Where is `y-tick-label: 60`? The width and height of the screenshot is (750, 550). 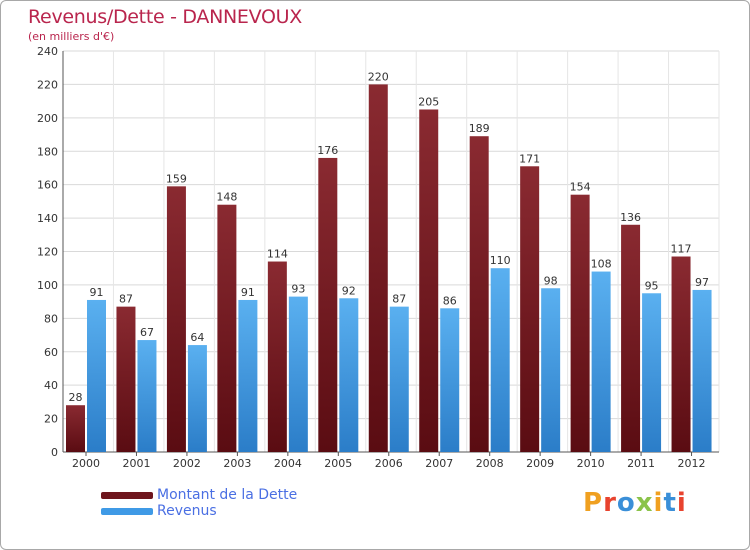 y-tick-label: 60 is located at coordinates (51, 352).